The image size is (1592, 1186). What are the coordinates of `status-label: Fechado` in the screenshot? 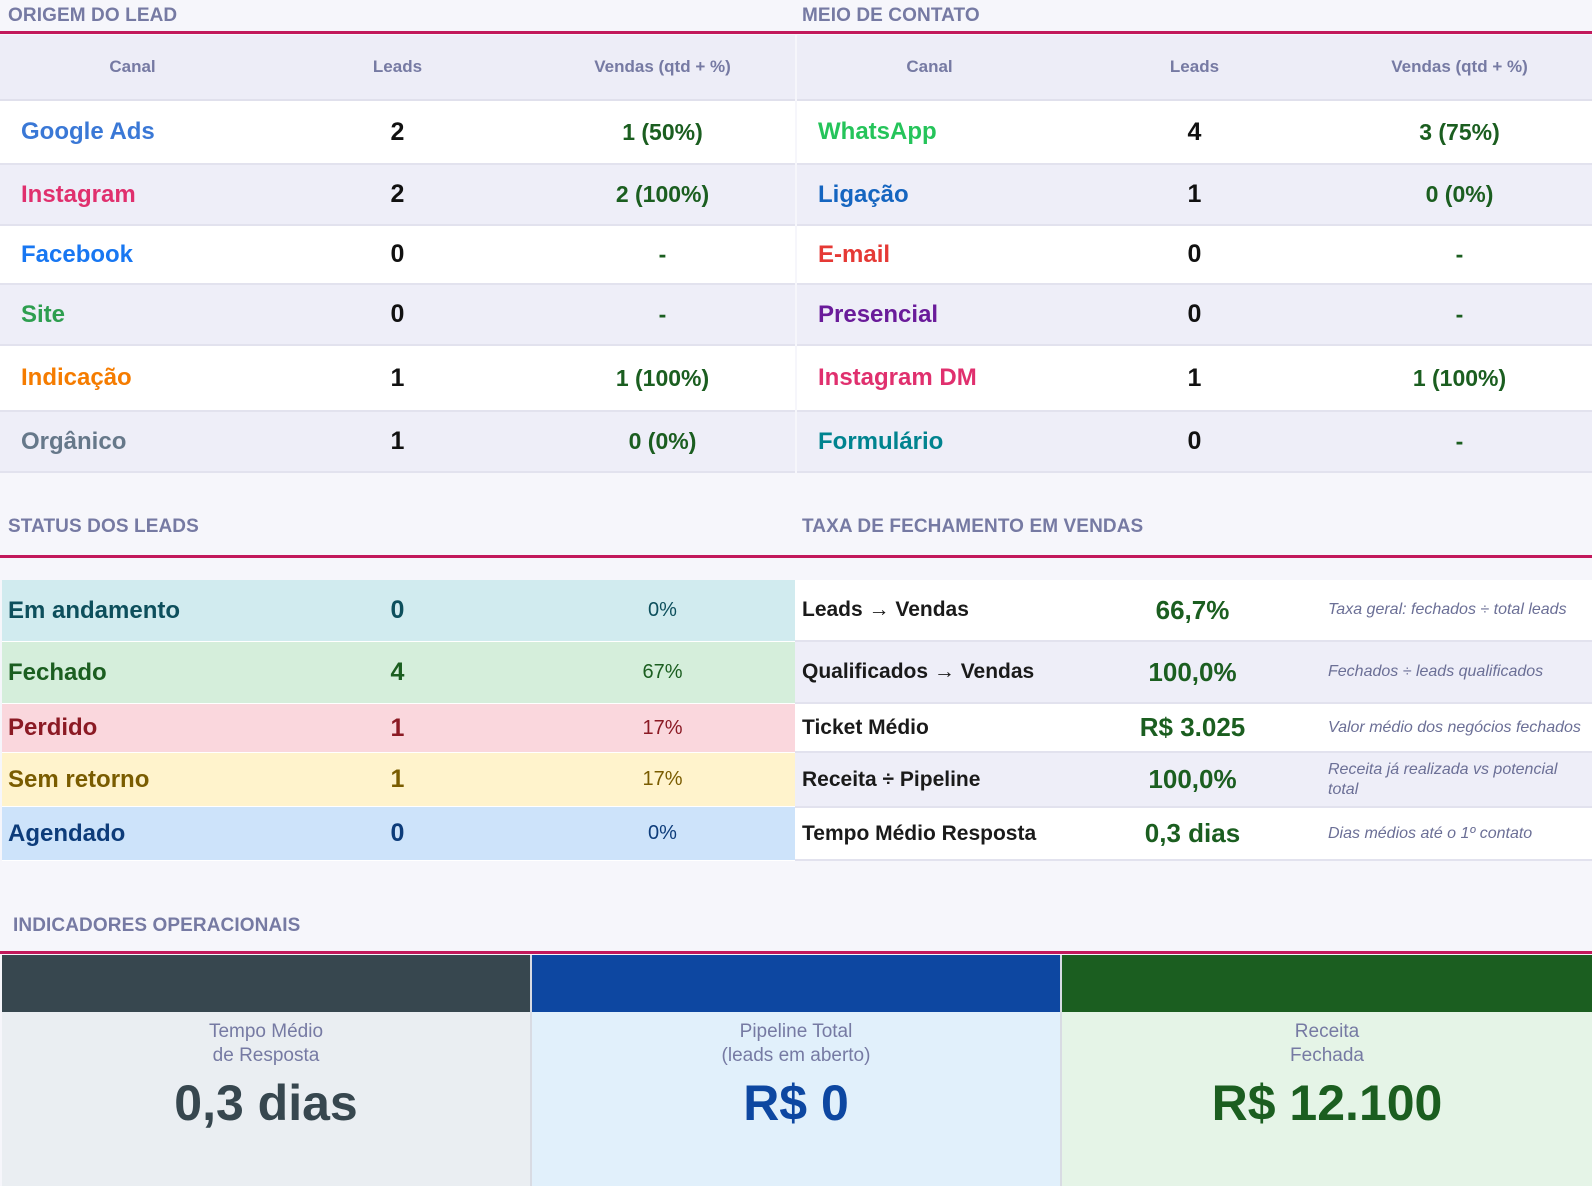 It's located at (57, 672).